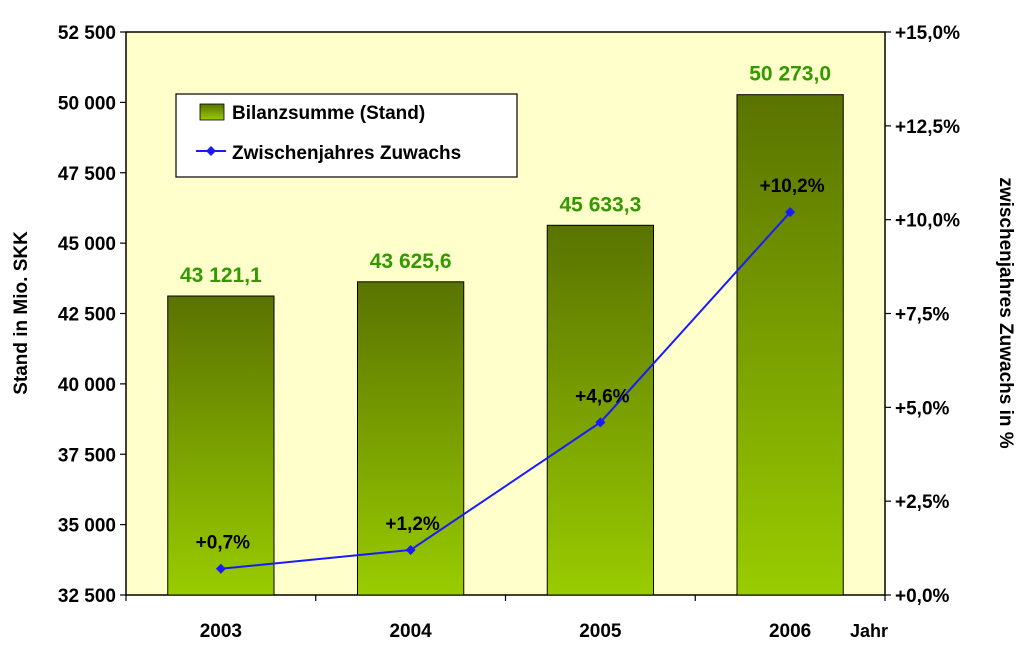 The image size is (1023, 656). I want to click on right-axis: +0,0% +2,5% +5,0% +7,5% +10,0% +12,5% +15,0%, so click(922, 315).